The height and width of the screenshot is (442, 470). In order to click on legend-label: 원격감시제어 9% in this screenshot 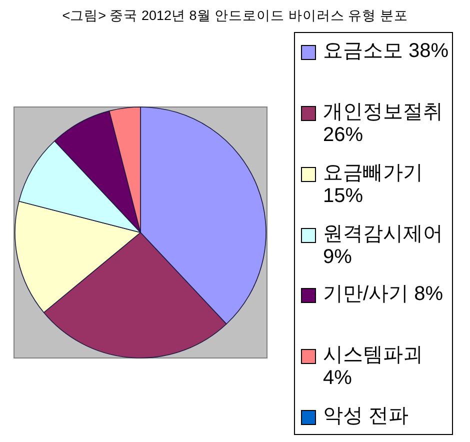, I will do `click(383, 245)`.